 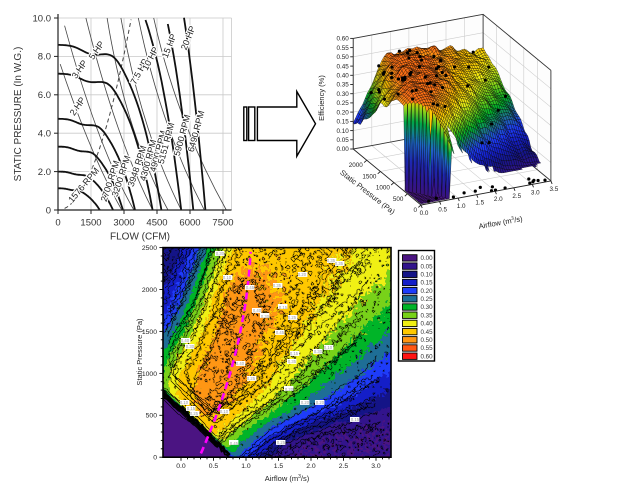 I want to click on svg-text: 6000, so click(x=189, y=223).